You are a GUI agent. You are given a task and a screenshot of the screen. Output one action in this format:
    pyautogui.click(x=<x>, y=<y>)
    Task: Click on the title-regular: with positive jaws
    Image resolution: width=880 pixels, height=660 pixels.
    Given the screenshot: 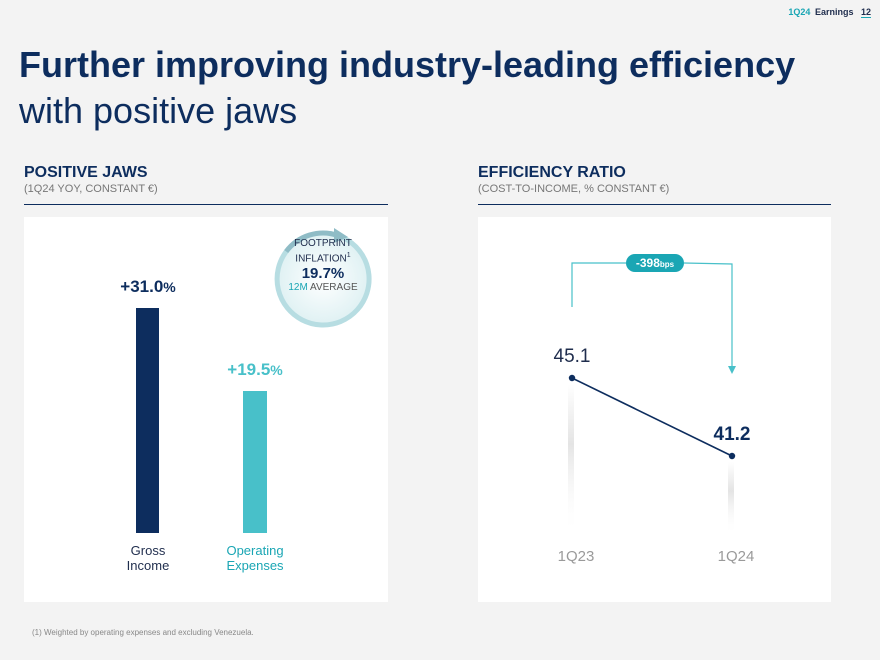 What is the action you would take?
    pyautogui.click(x=158, y=110)
    